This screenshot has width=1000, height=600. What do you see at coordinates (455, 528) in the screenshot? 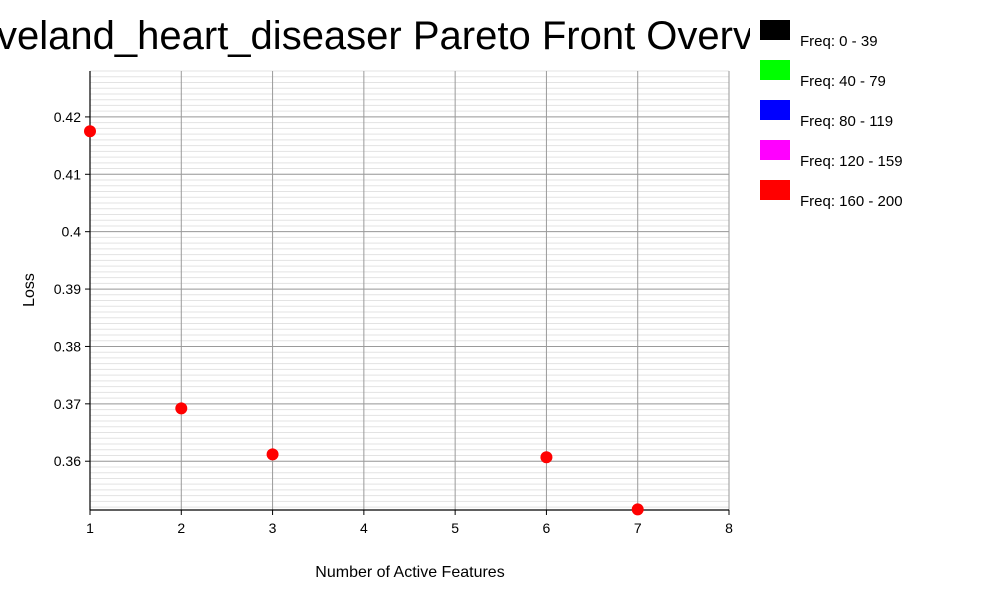
I see `x-tick-label: 5` at bounding box center [455, 528].